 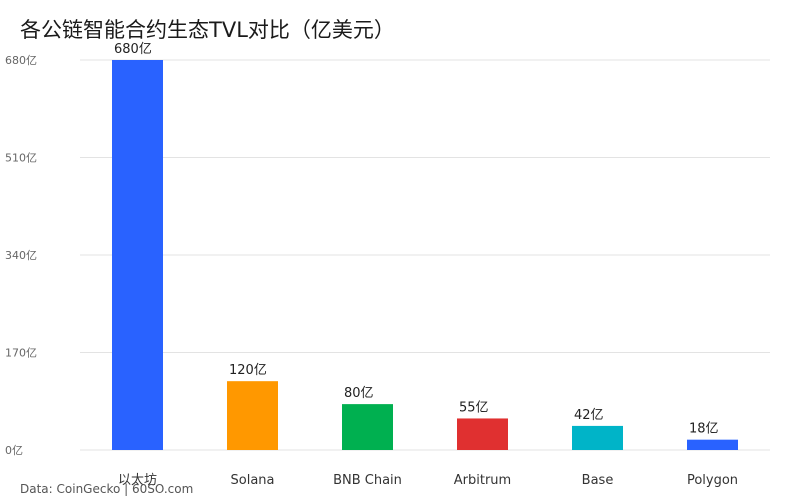 I want to click on source-note: Data: CoinGecko | 60SO.com, so click(x=107, y=489).